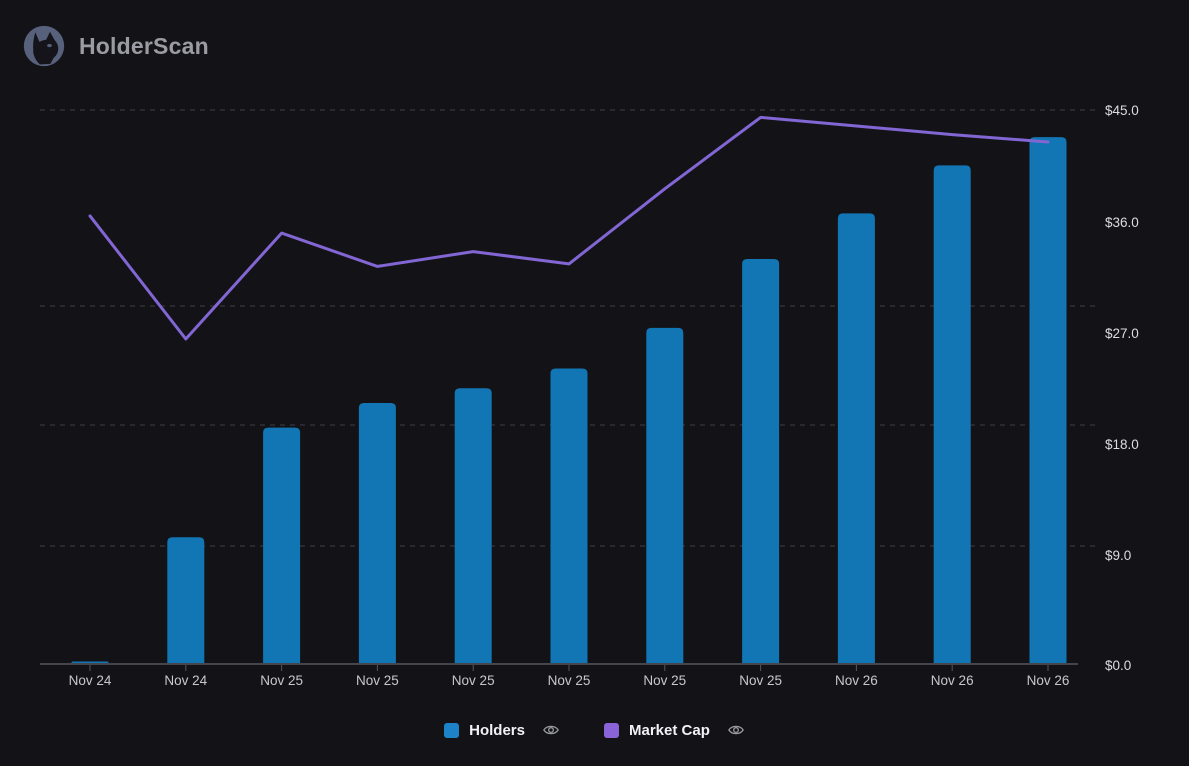  I want to click on y-axis-label: $0.0, so click(1118, 665).